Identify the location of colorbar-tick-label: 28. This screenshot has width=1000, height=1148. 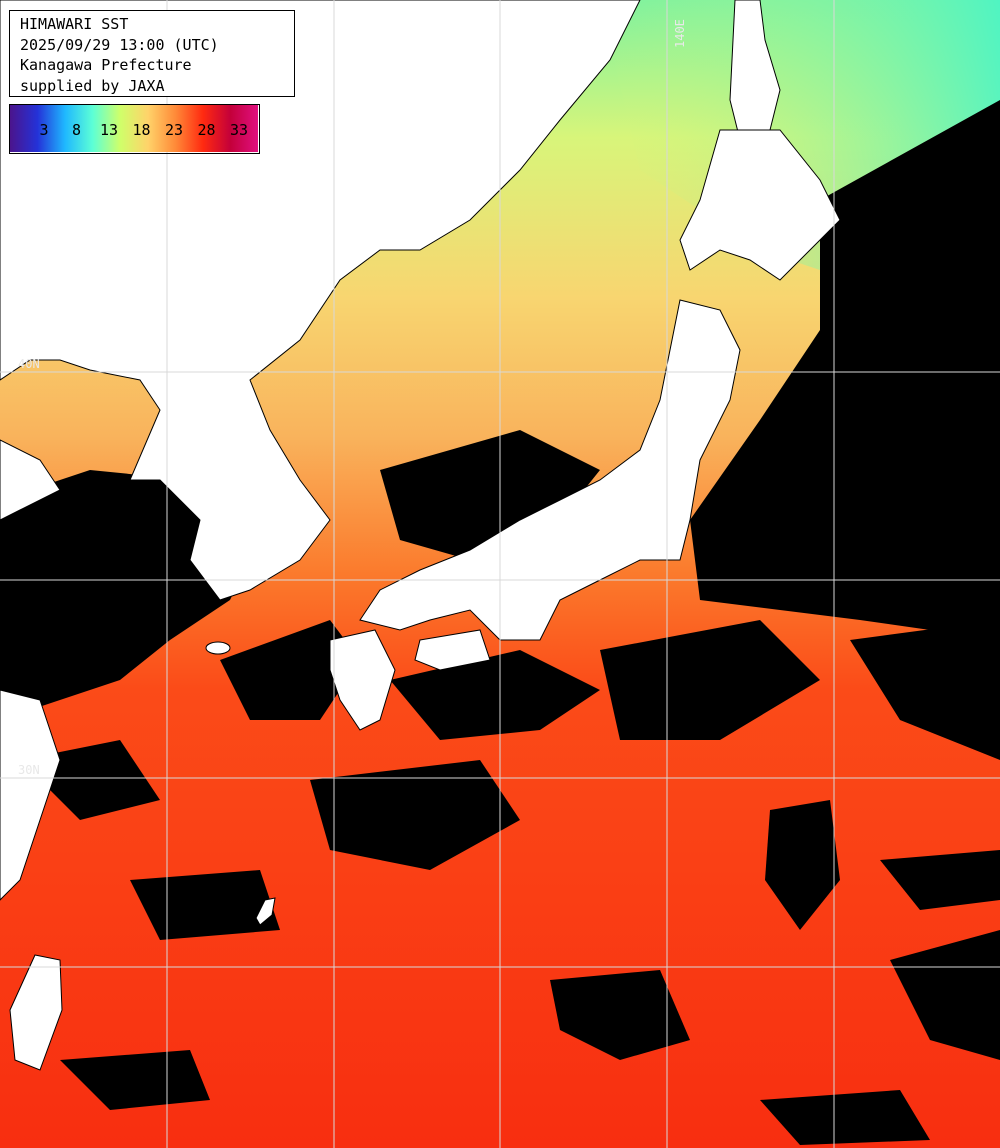
(206, 130).